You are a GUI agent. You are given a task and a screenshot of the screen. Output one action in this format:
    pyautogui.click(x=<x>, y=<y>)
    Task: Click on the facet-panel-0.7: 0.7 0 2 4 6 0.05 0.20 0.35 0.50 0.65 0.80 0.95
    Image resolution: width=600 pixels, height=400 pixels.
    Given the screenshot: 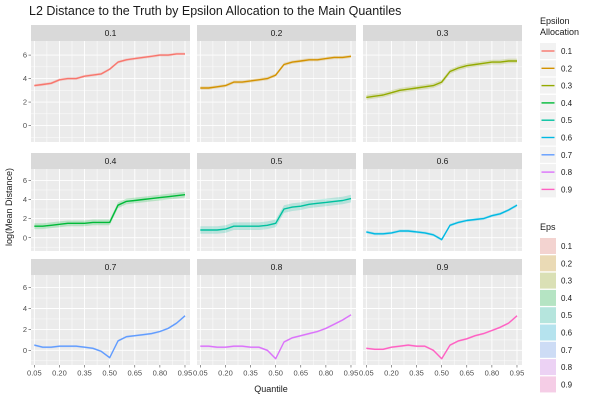 What is the action you would take?
    pyautogui.click(x=107, y=318)
    